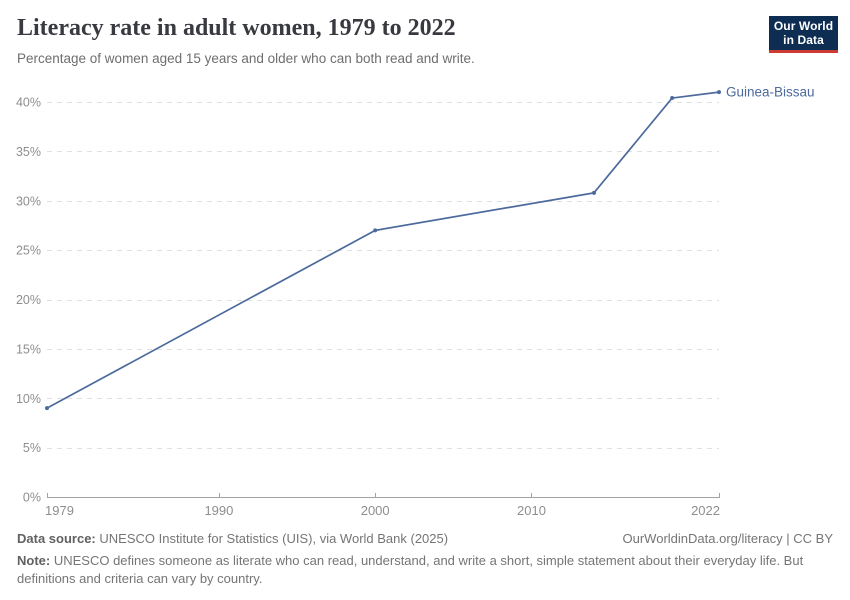  I want to click on y-axis-tick-label: 10%, so click(28, 399).